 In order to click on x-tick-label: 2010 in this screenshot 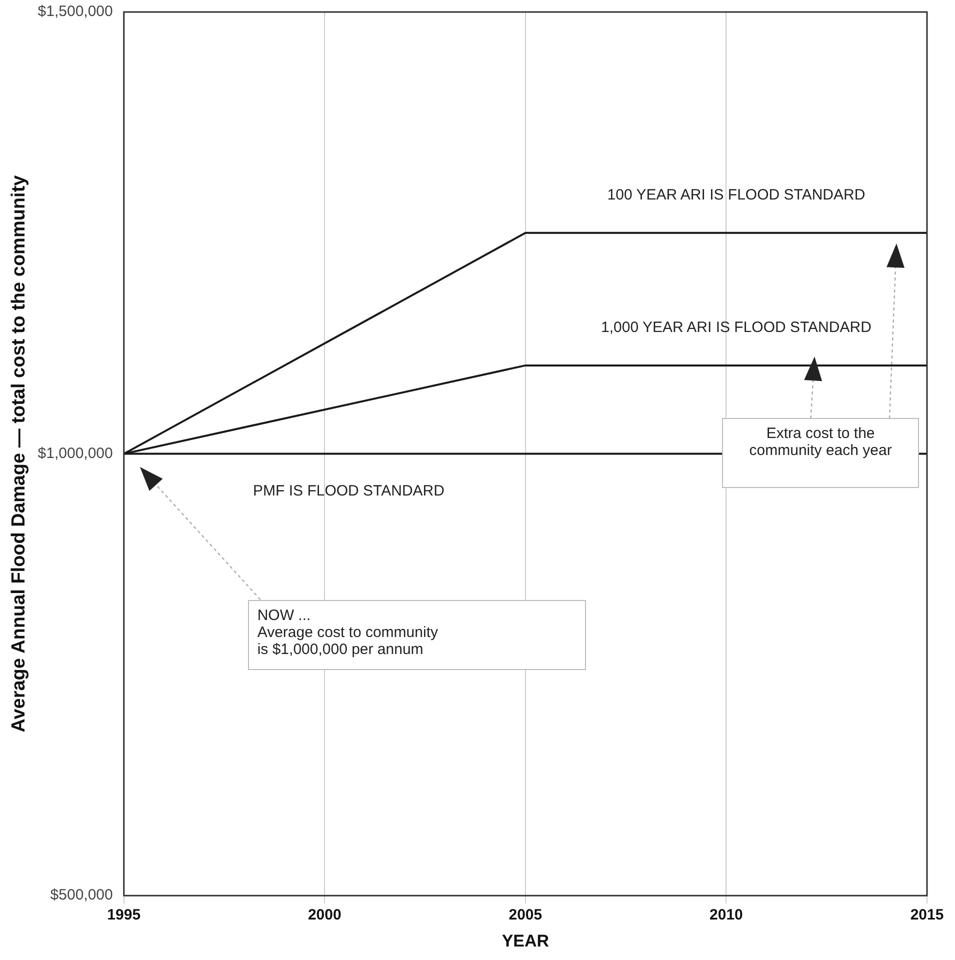, I will do `click(726, 915)`.